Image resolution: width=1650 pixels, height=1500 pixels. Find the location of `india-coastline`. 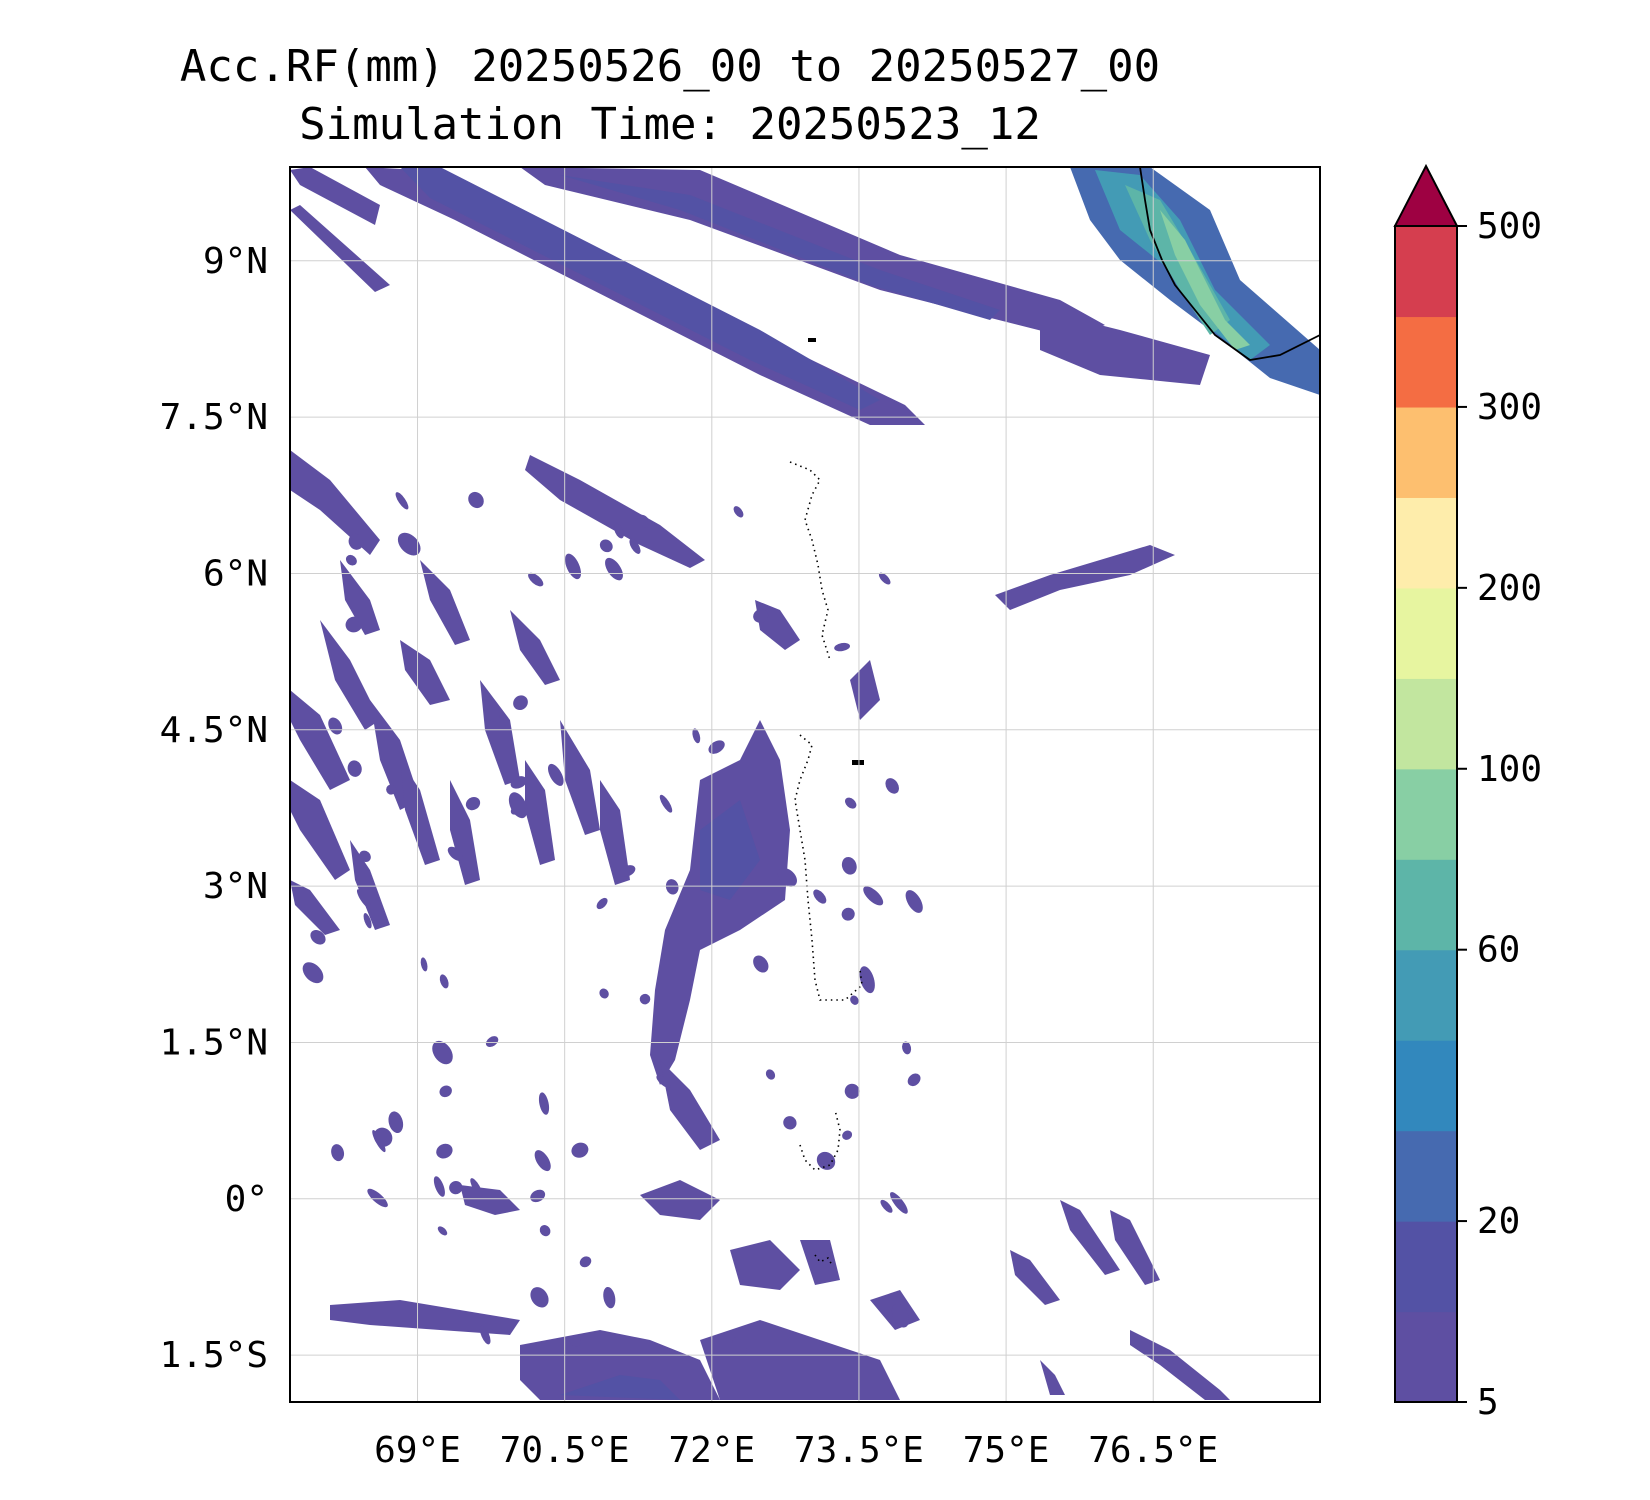

india-coastline is located at coordinates (1229, 264).